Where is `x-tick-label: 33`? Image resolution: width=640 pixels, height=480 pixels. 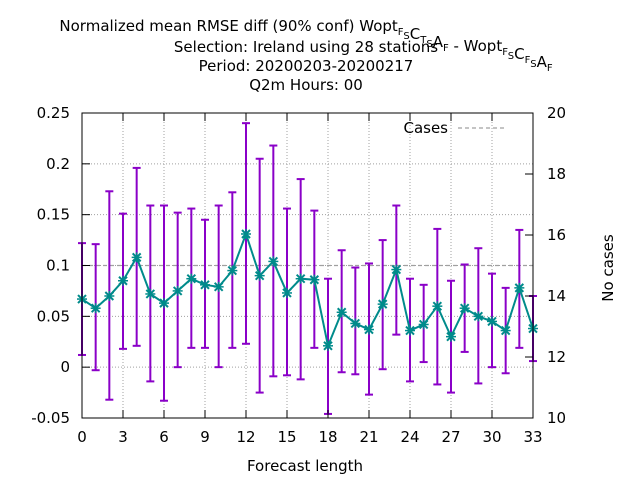
x-tick-label: 33 is located at coordinates (532, 437).